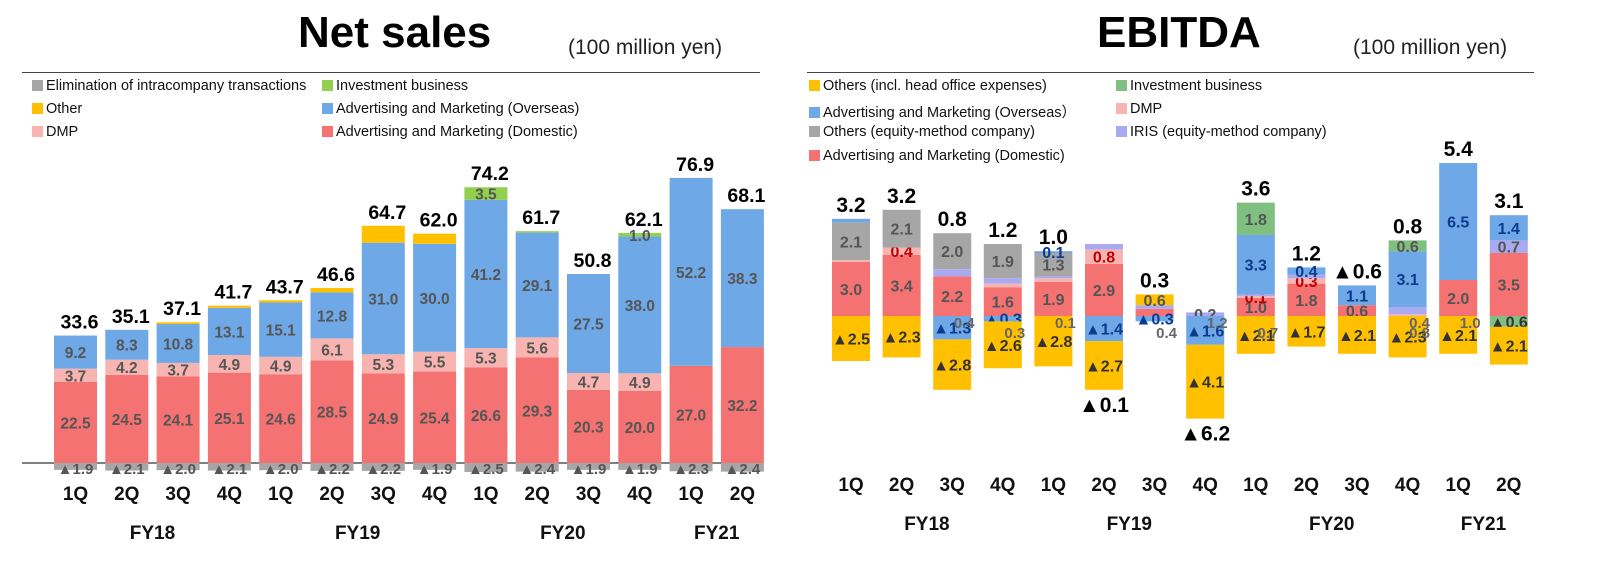 The height and width of the screenshot is (573, 1603). Describe the element at coordinates (691, 273) in the screenshot. I see `net-sales-data-label: 52.2` at that location.